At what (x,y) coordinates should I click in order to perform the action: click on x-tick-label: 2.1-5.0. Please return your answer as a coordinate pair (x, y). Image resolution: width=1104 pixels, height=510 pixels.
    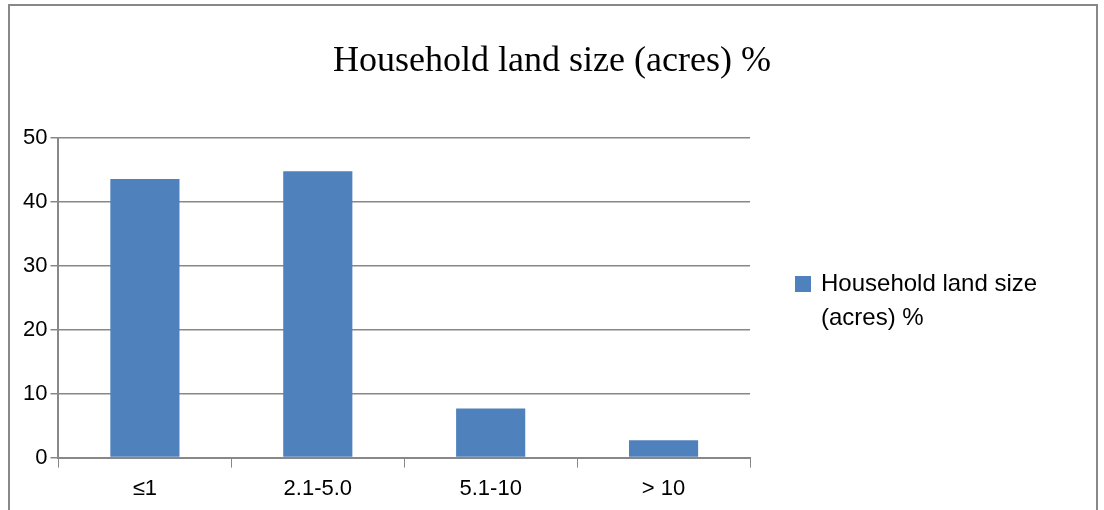
    Looking at the image, I should click on (318, 487).